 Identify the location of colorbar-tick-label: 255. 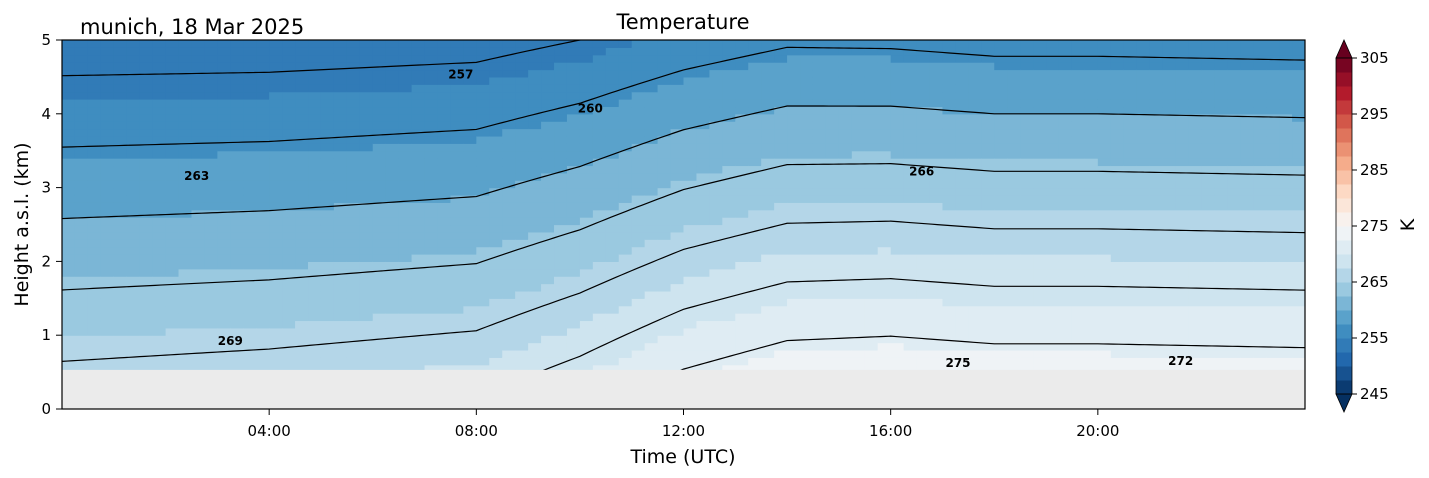
(1374, 338).